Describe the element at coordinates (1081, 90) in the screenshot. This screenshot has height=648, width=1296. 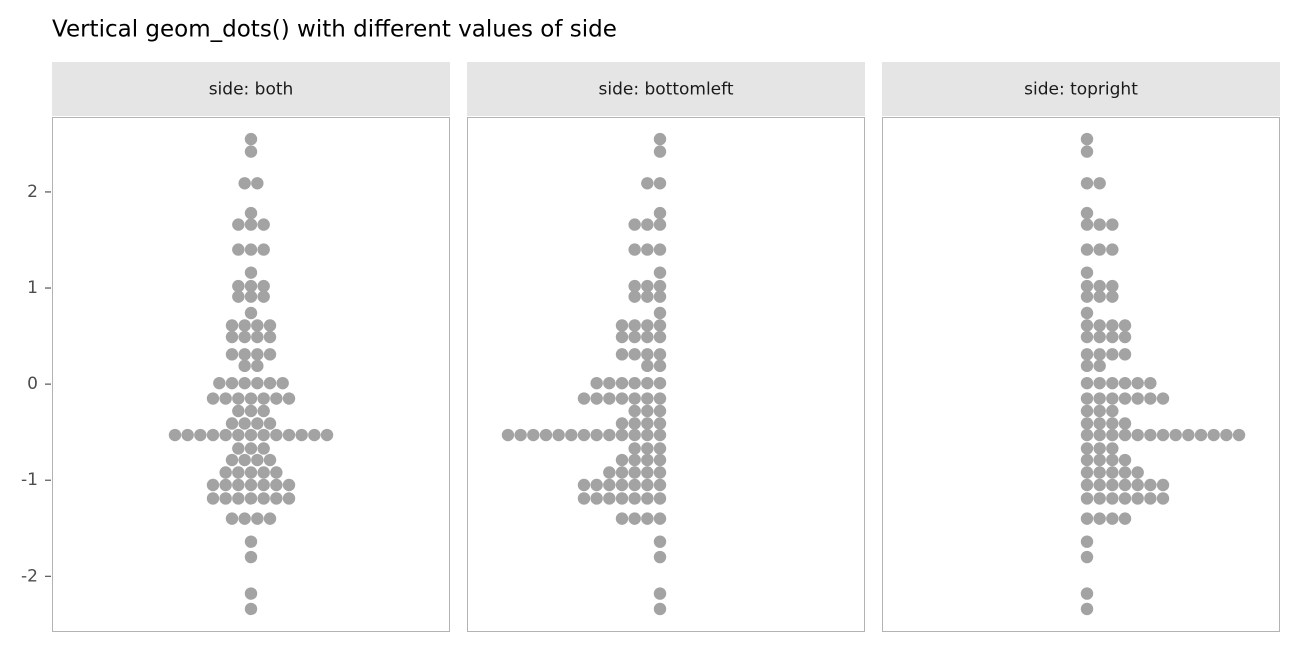
I see `strip-label: side: topright` at that location.